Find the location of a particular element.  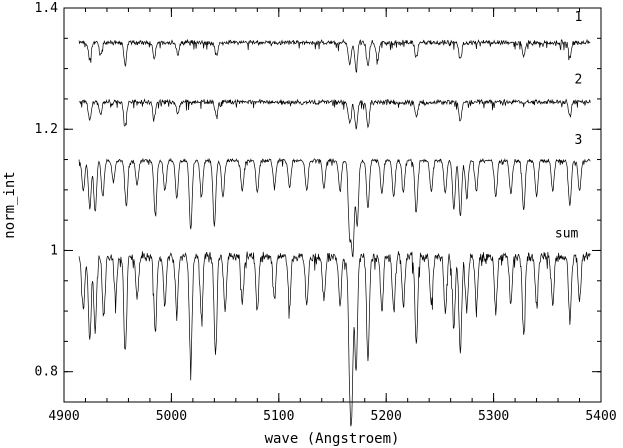

x-tick-label: 5400 is located at coordinates (600, 416).